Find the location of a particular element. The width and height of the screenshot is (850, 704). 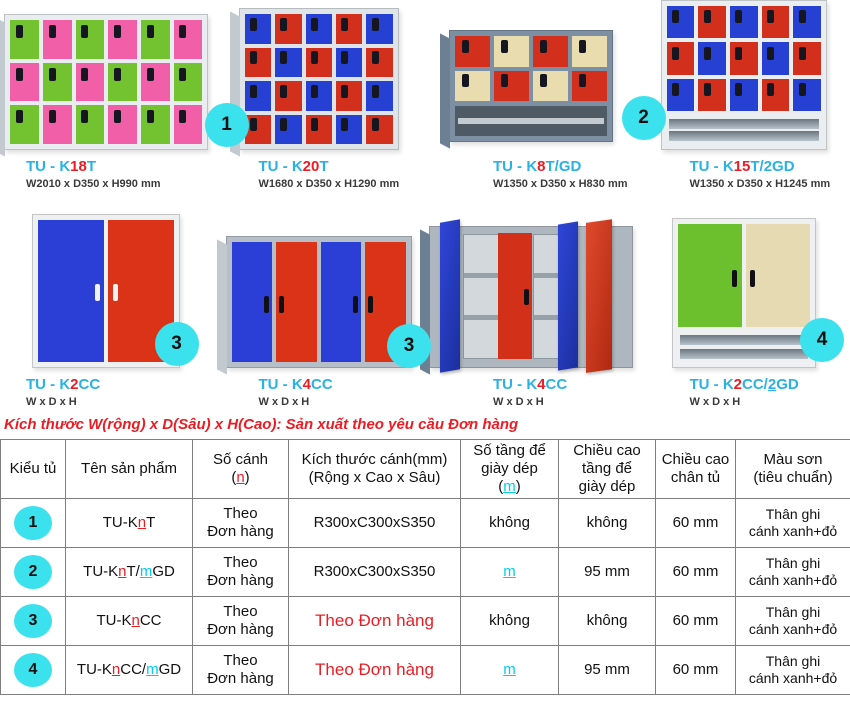

cell-name: TU-KnCC is located at coordinates (129, 621).